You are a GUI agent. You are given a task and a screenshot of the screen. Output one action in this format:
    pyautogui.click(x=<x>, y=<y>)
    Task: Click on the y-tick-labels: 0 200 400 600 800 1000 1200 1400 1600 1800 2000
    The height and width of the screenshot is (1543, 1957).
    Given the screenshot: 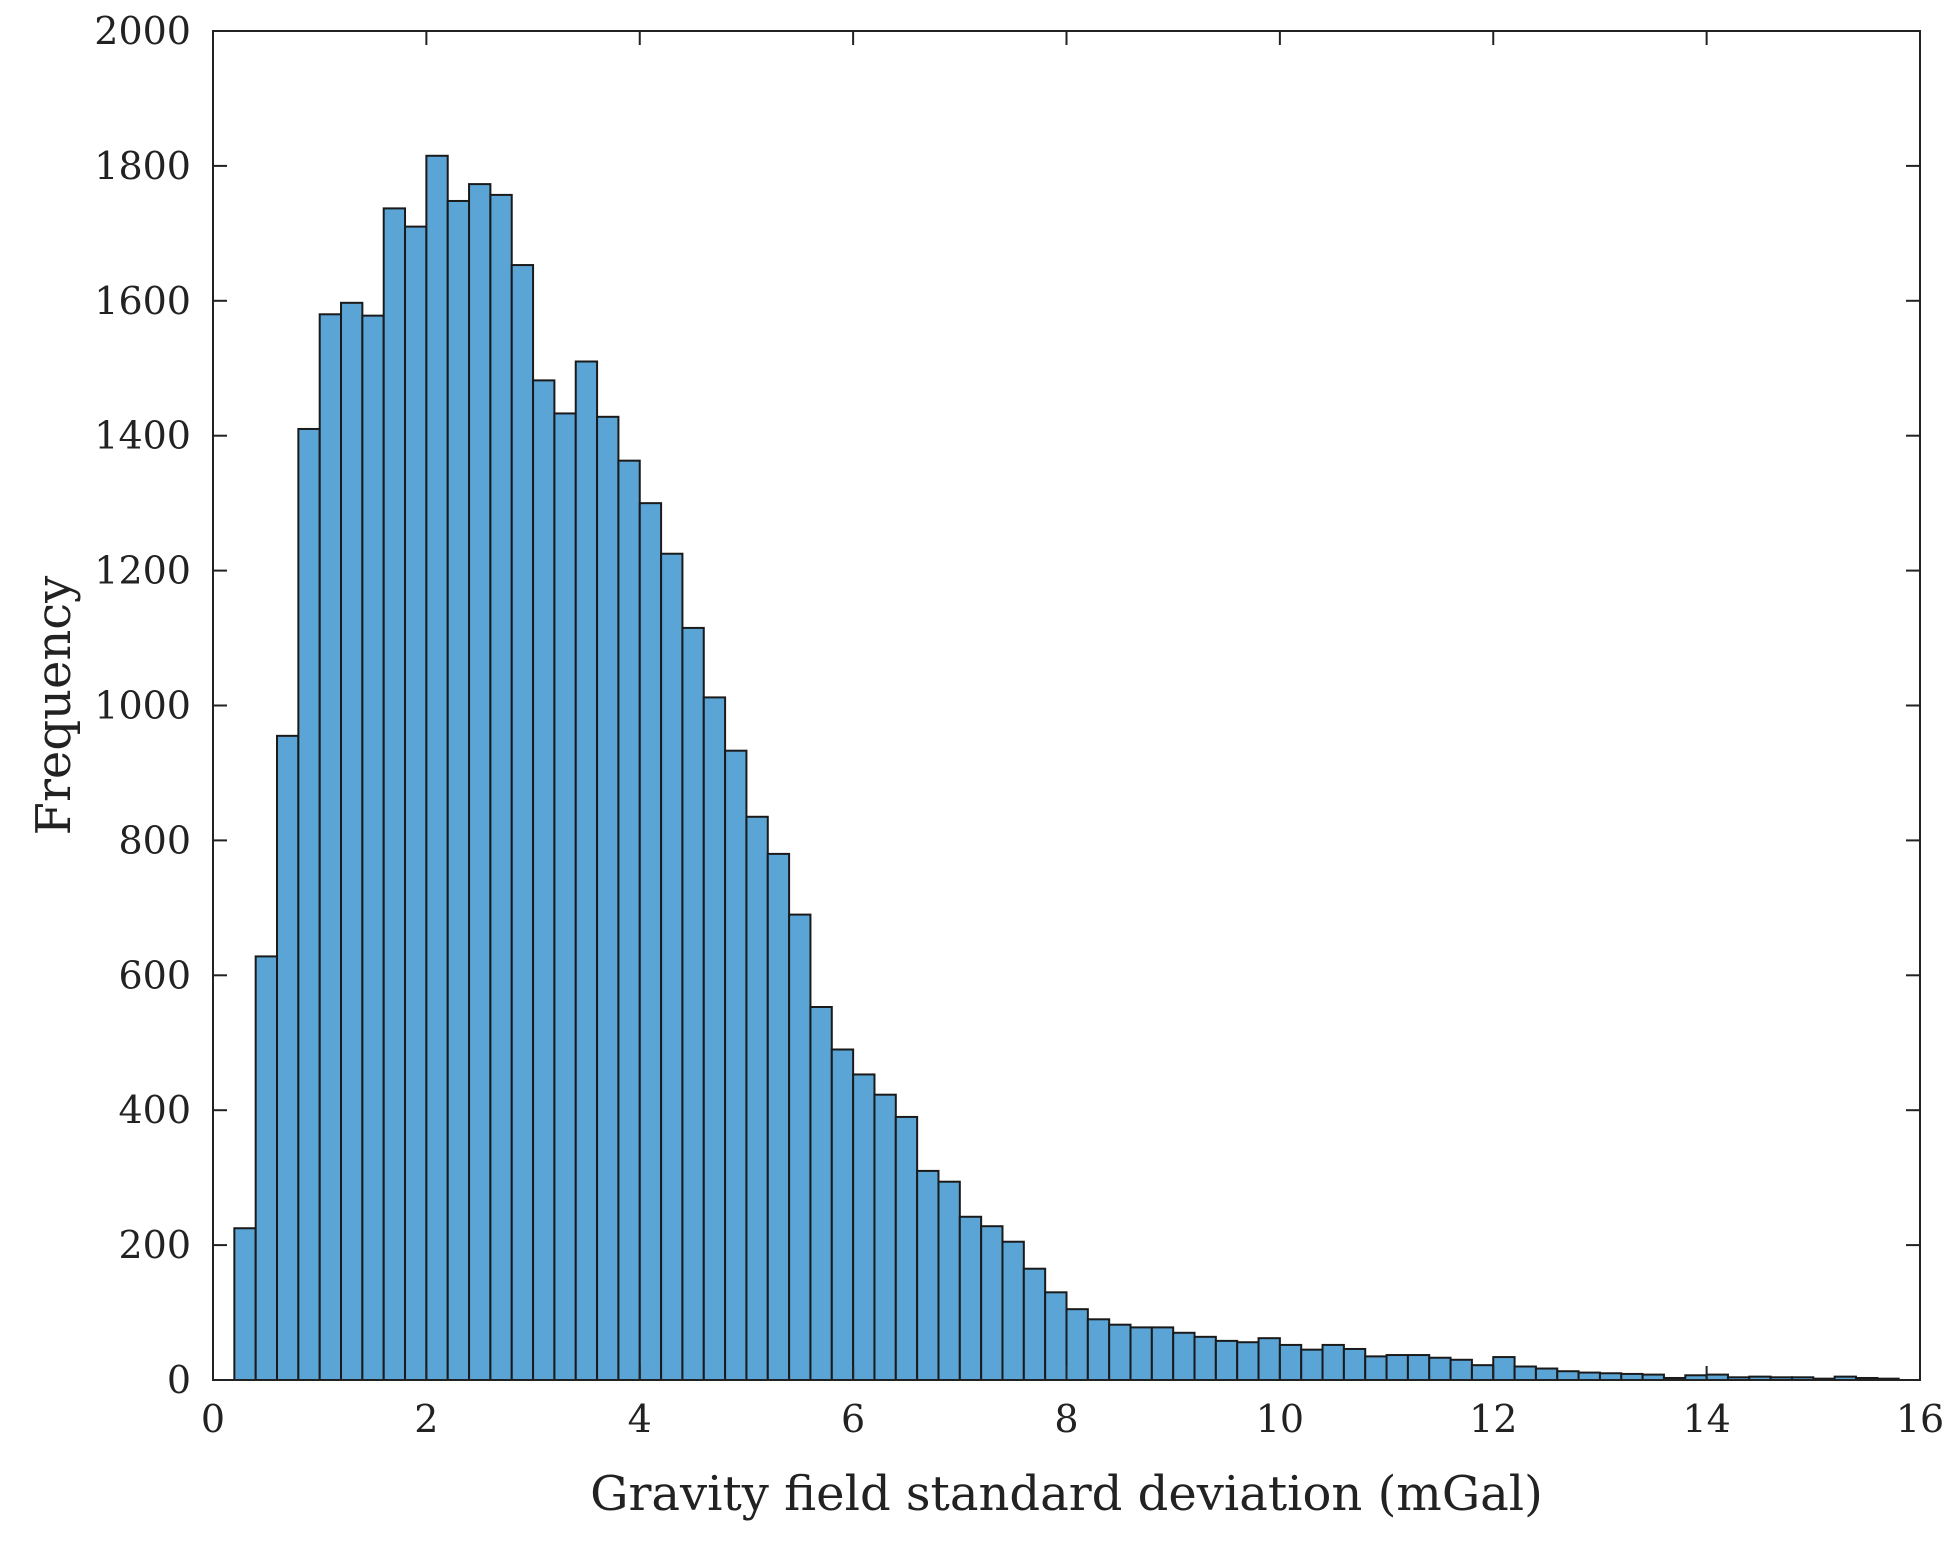 What is the action you would take?
    pyautogui.click(x=142, y=705)
    